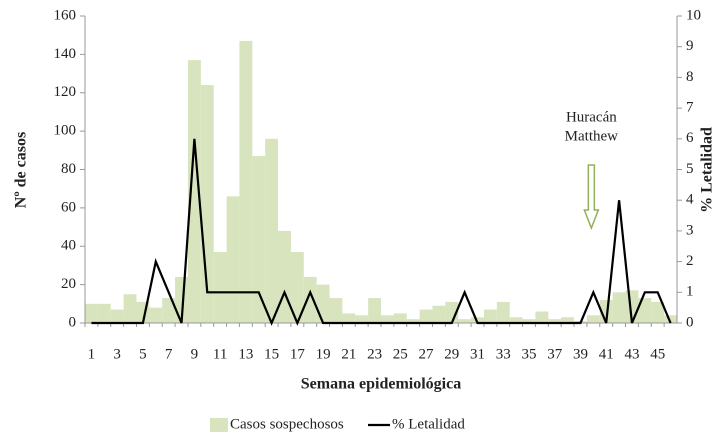 Image resolution: width=719 pixels, height=439 pixels. What do you see at coordinates (65, 54) in the screenshot?
I see `y-tick-label: 140` at bounding box center [65, 54].